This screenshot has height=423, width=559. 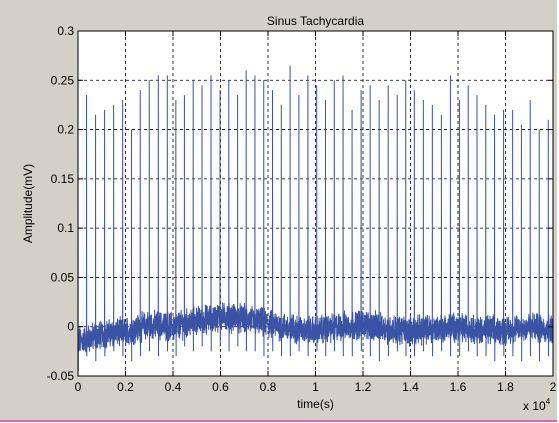 I want to click on x-axis-label: time(s), so click(x=315, y=404).